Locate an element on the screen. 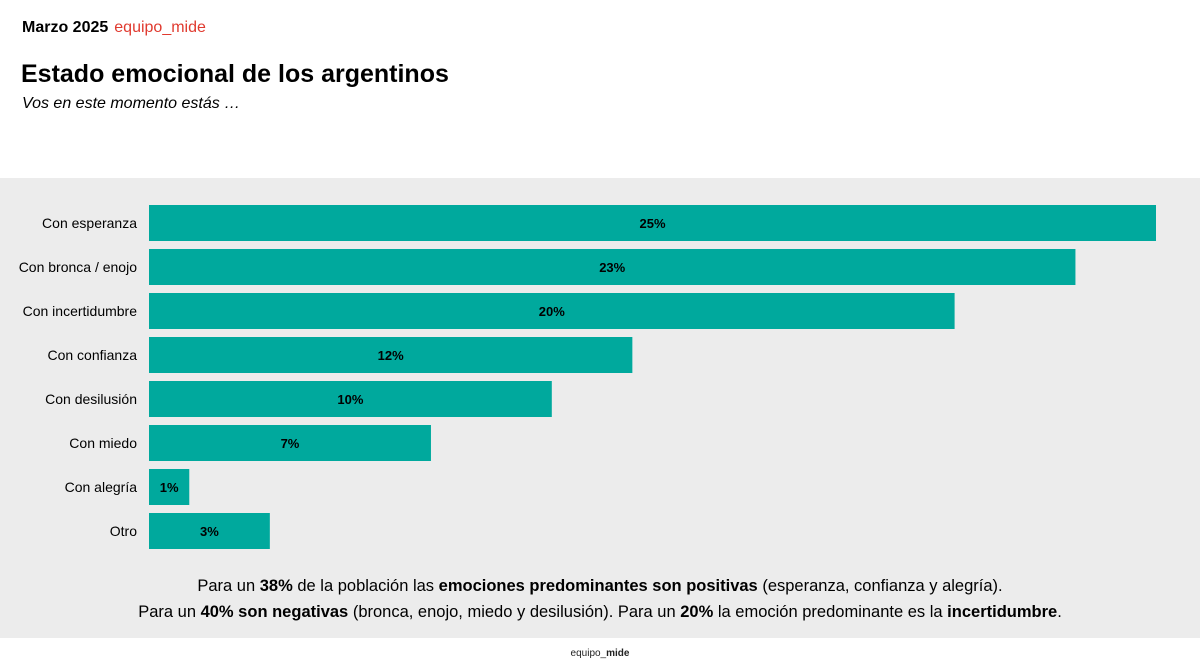  header: Marzo 2025 equipo_mide is located at coordinates (114, 28).